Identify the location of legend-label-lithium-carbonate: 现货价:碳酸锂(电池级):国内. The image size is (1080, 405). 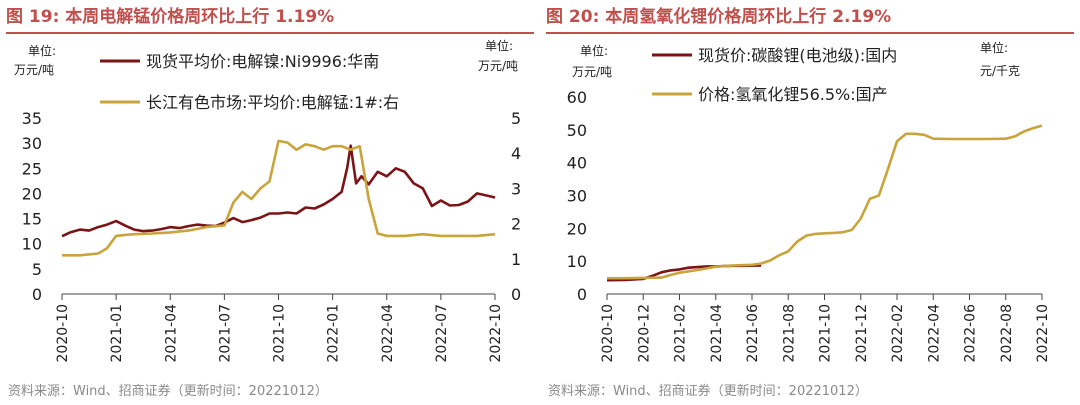
(797, 55).